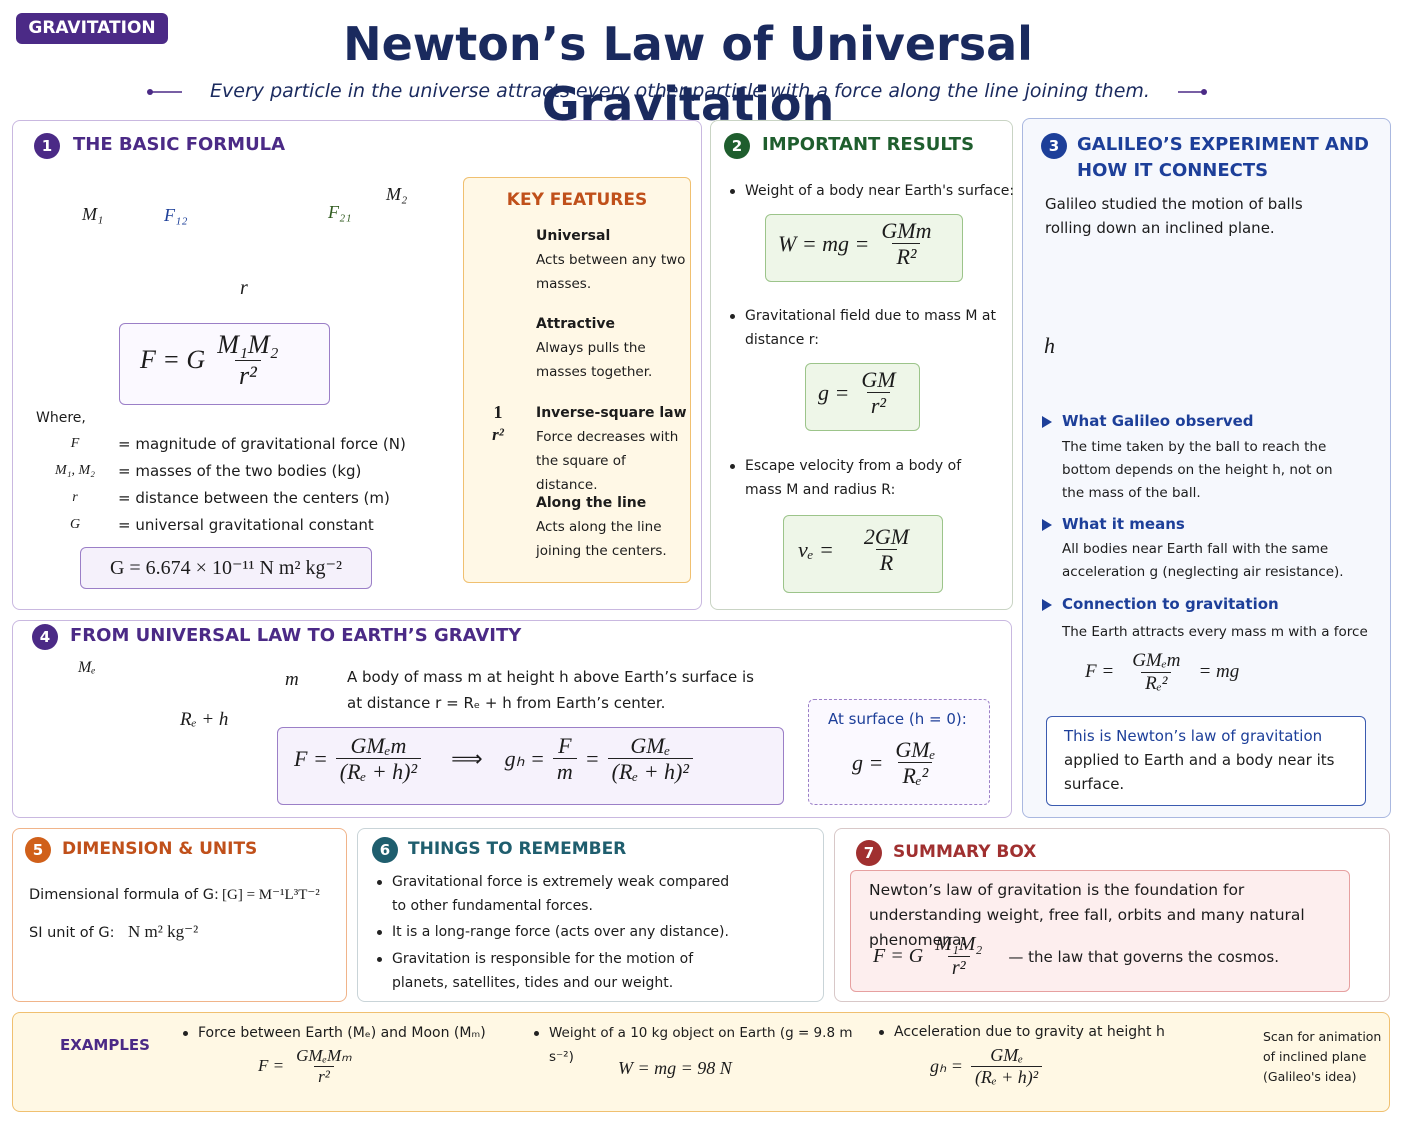  What do you see at coordinates (262, 444) in the screenshot?
I see `def-text: = magnitude of gravitational force (N)` at bounding box center [262, 444].